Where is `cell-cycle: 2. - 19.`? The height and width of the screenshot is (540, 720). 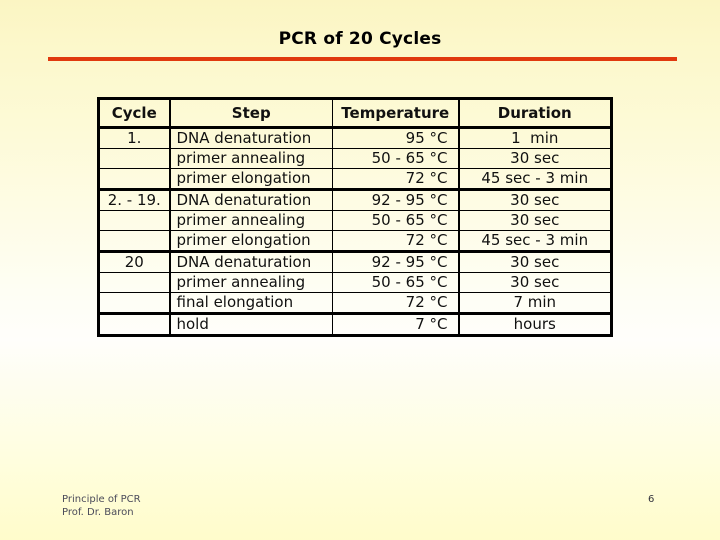 cell-cycle: 2. - 19. is located at coordinates (134, 199).